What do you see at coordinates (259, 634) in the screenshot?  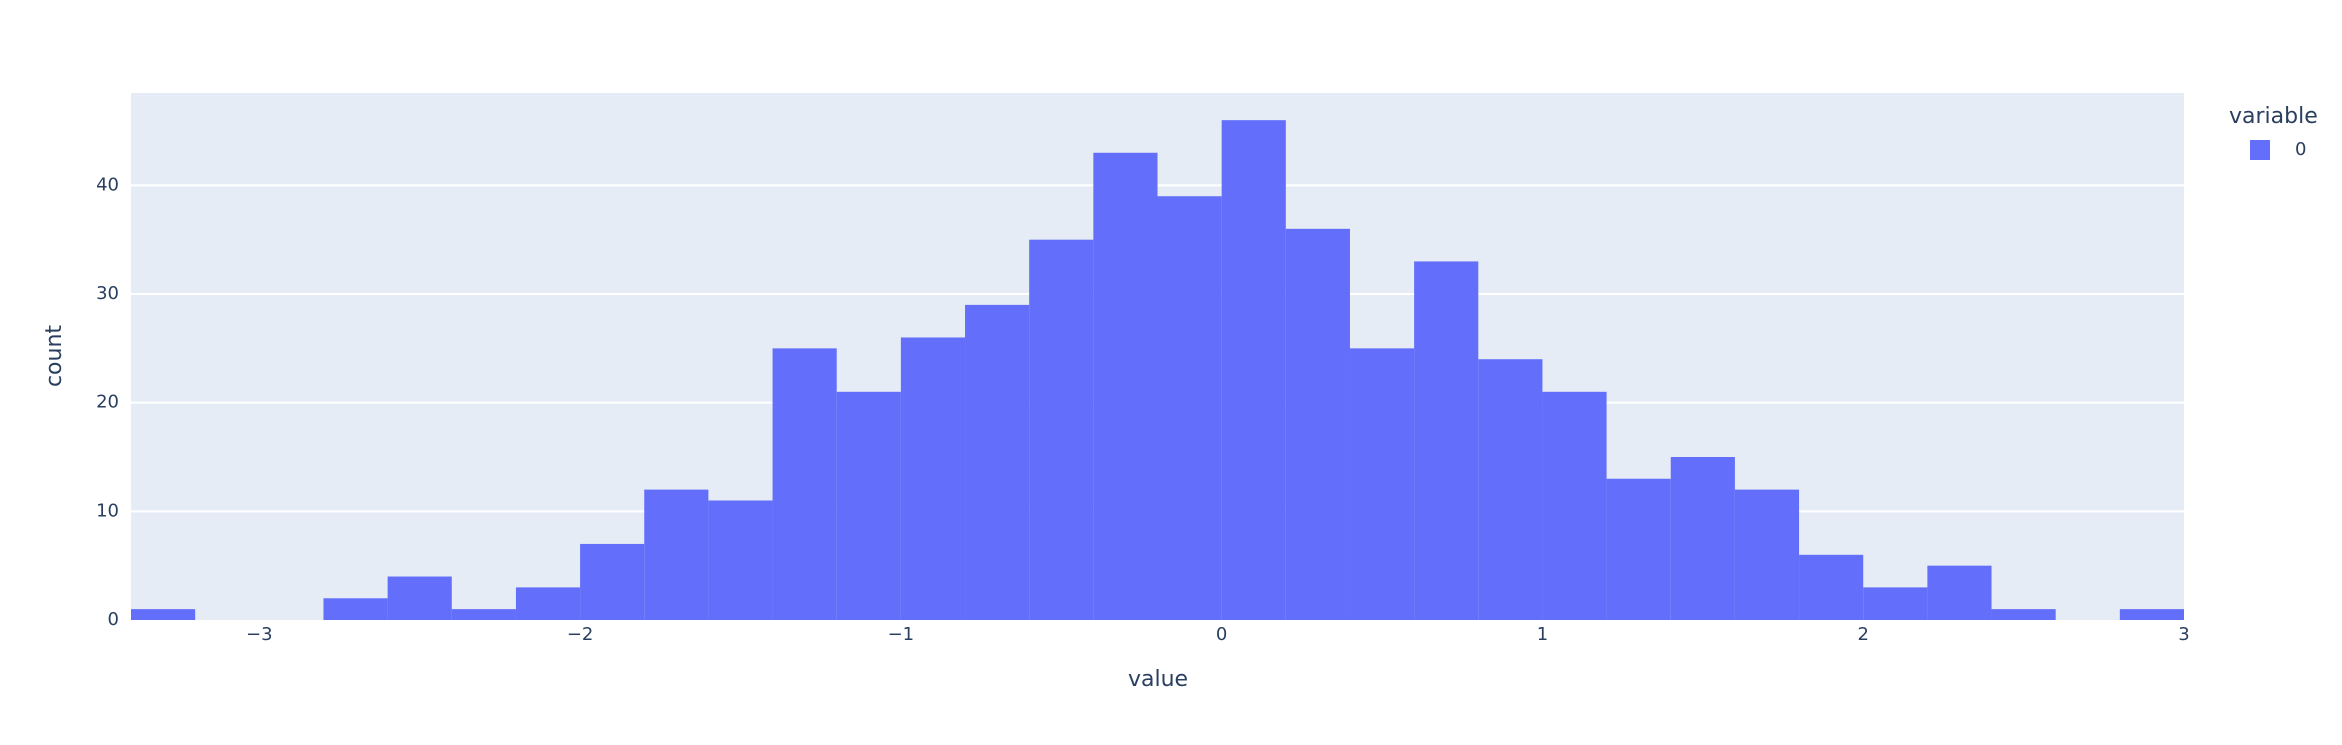 I see `x-tick-label: −3` at bounding box center [259, 634].